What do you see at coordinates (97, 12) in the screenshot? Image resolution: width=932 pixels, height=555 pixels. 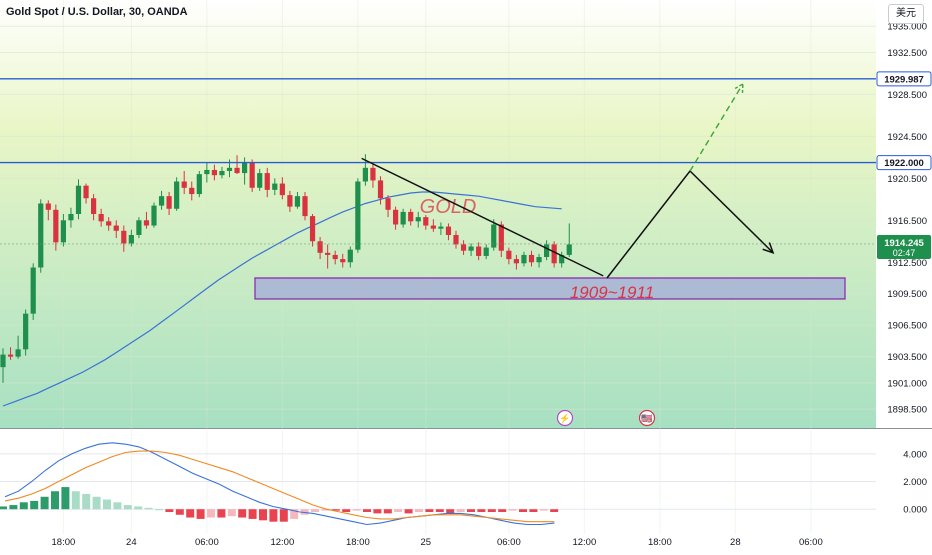 I see `chart-title: Gold Spot / U.S. Dollar, 30, OANDA` at bounding box center [97, 12].